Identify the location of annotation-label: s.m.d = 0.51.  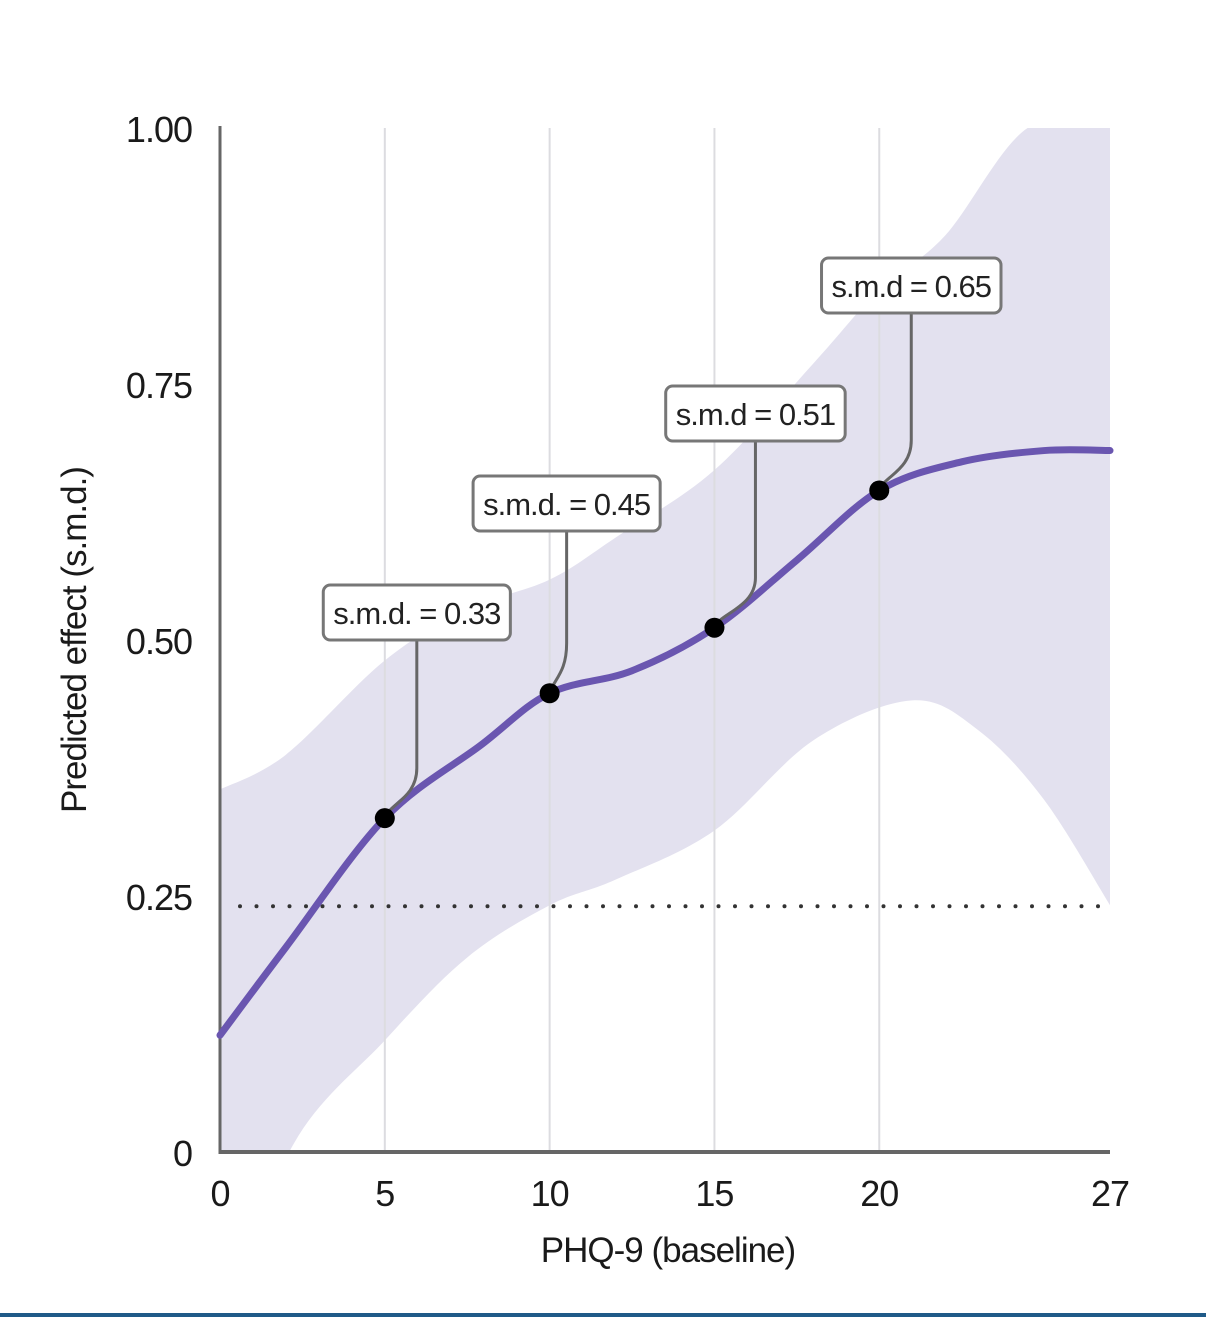
(755, 414).